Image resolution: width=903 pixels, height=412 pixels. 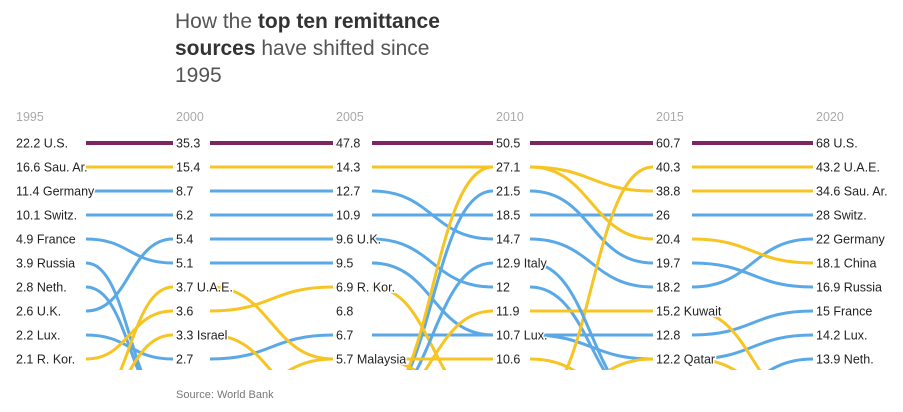 What do you see at coordinates (663, 216) in the screenshot?
I see `value-label-2015-4: 26` at bounding box center [663, 216].